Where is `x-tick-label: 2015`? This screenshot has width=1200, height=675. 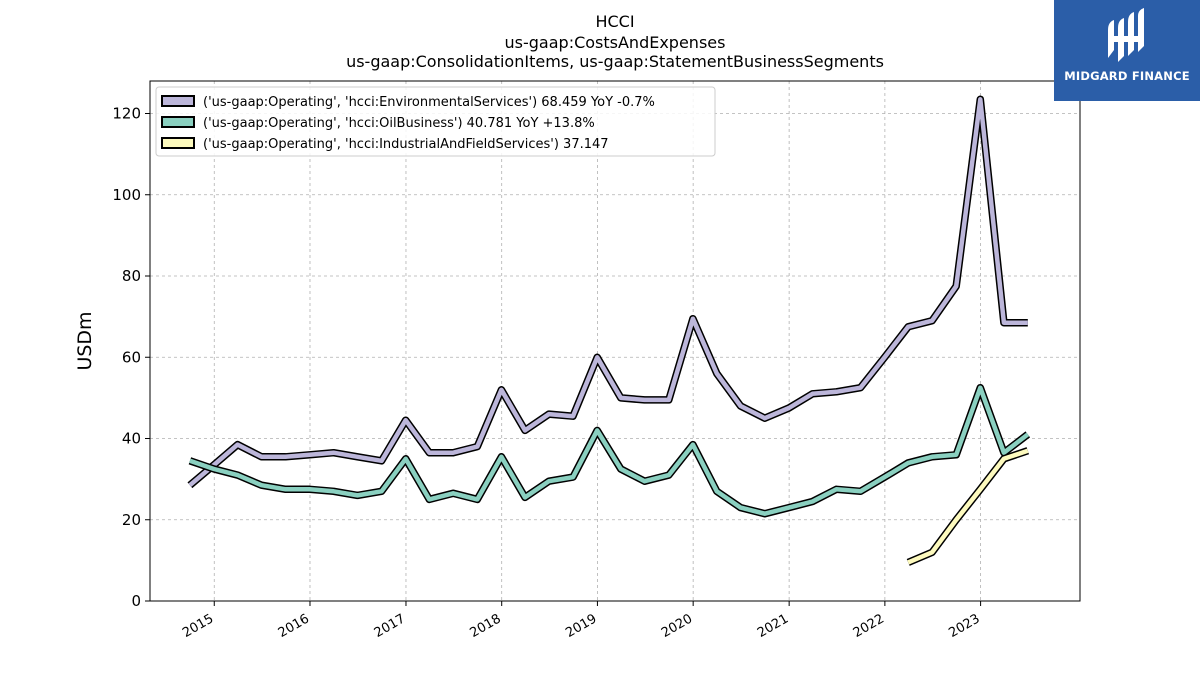 x-tick-label: 2015 is located at coordinates (198, 626).